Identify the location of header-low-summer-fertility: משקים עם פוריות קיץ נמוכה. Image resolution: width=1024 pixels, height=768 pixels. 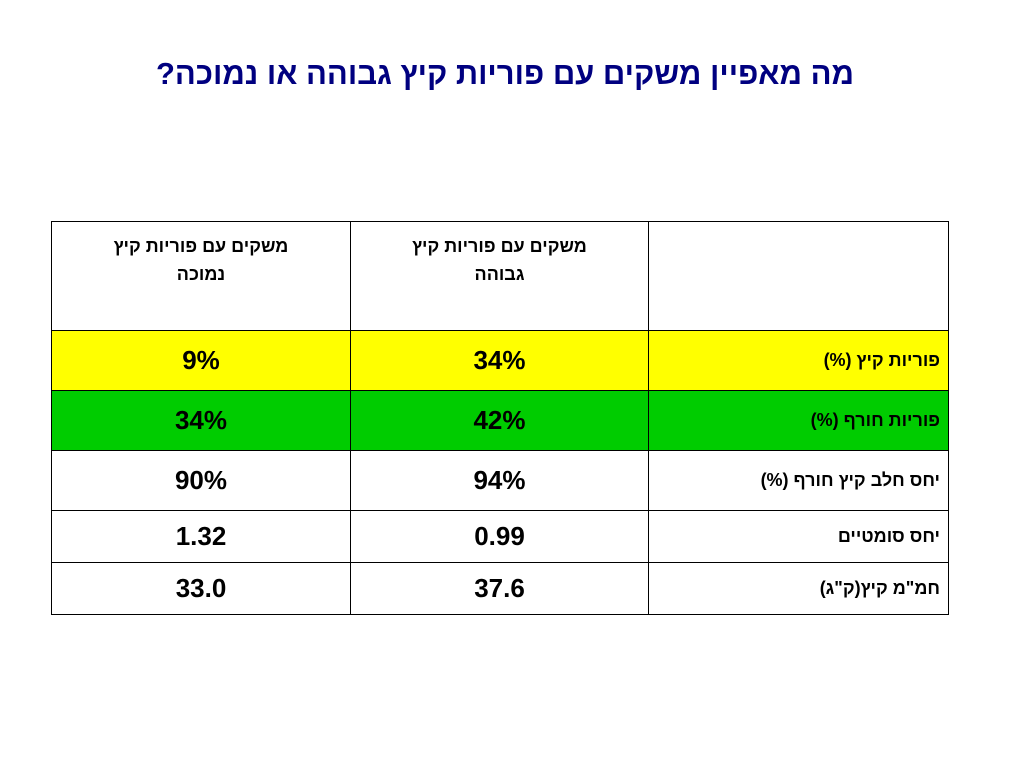
(201, 276).